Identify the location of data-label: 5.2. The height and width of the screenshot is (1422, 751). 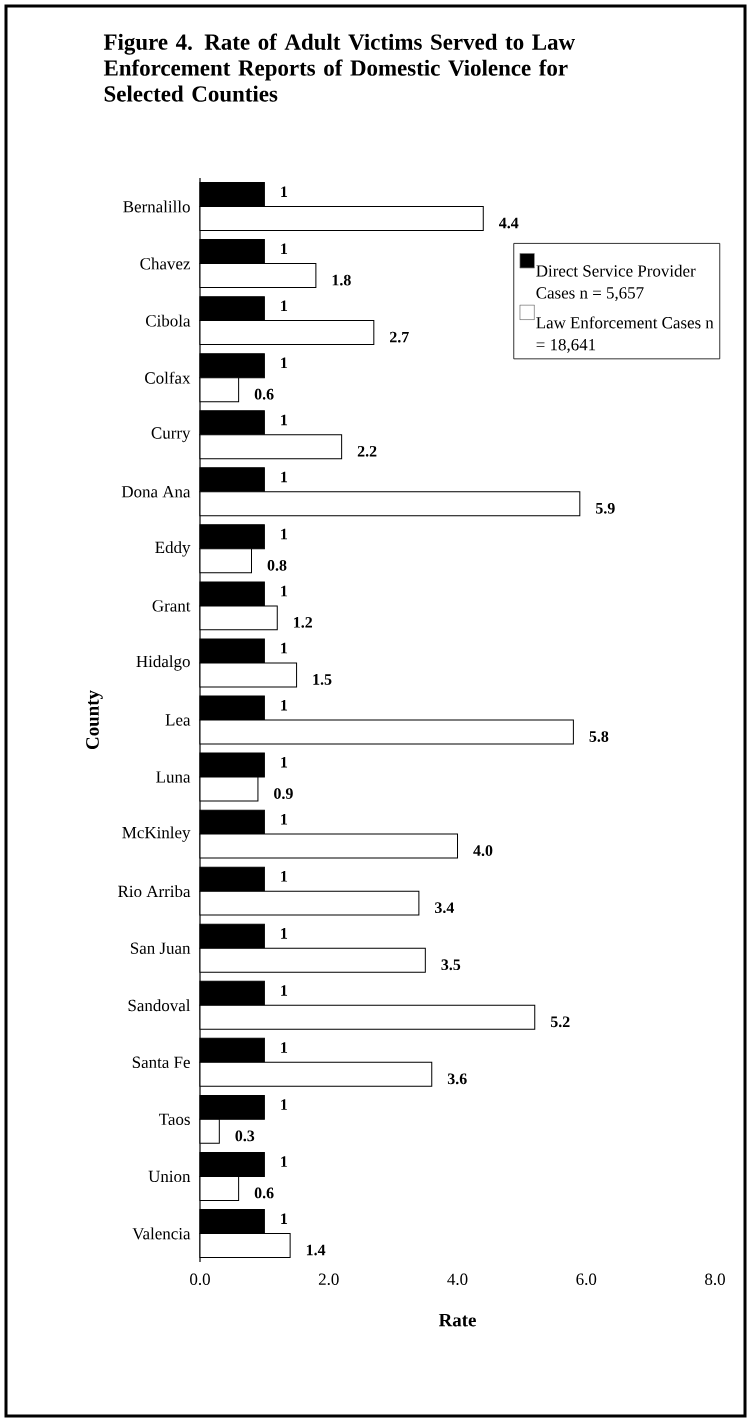
(560, 1022).